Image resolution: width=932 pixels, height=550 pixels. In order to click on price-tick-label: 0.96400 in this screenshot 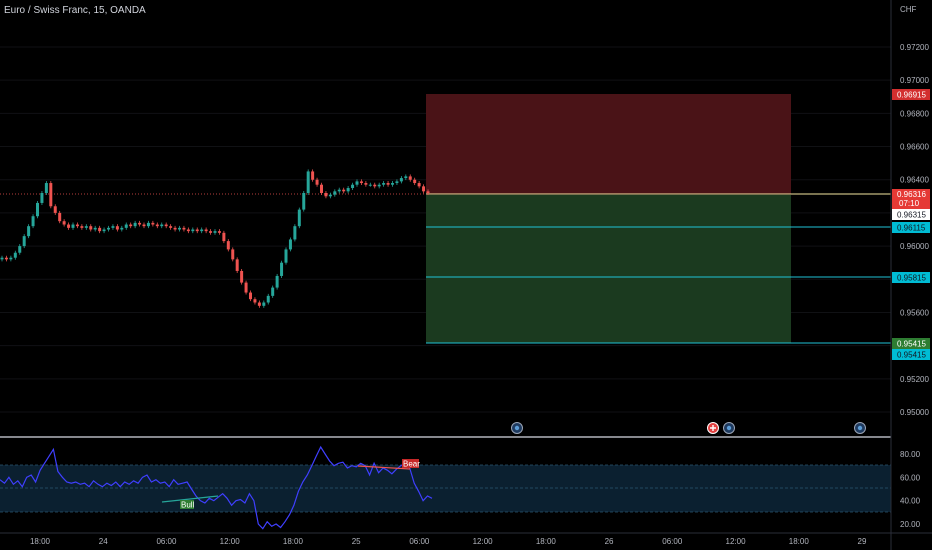, I will do `click(914, 180)`.